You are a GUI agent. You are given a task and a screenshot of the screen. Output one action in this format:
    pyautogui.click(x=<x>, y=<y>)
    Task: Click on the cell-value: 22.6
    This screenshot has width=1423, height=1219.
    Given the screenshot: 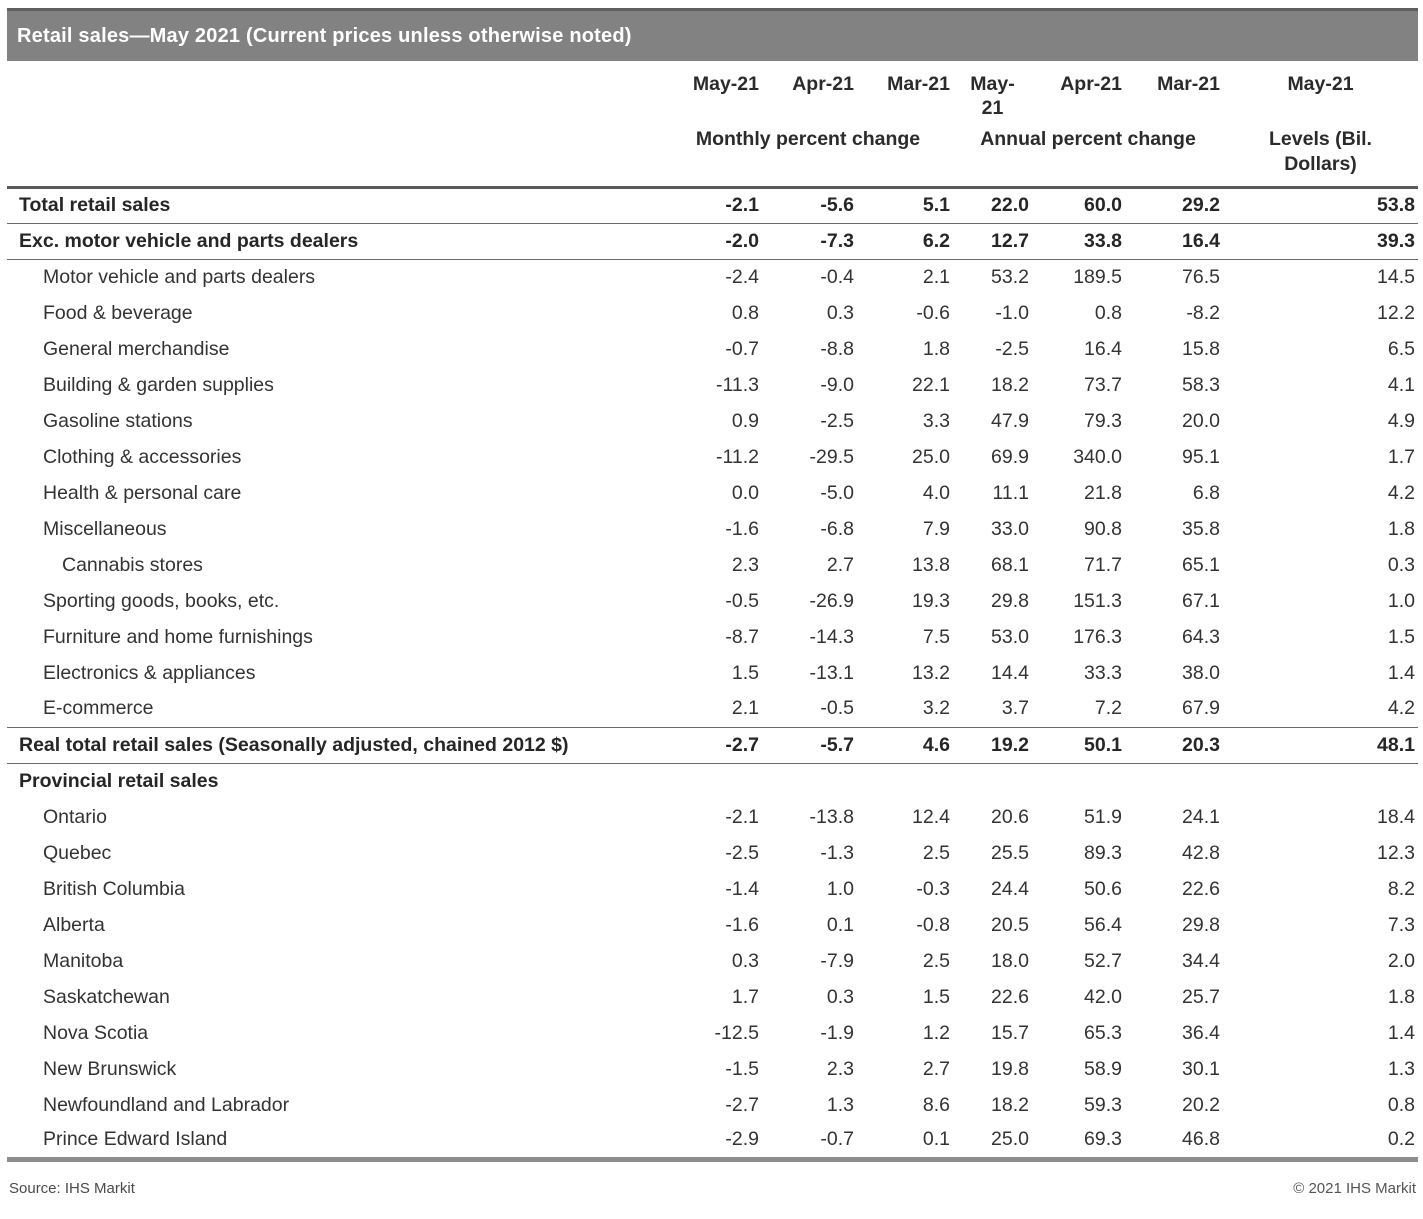 What is the action you would take?
    pyautogui.click(x=1201, y=888)
    